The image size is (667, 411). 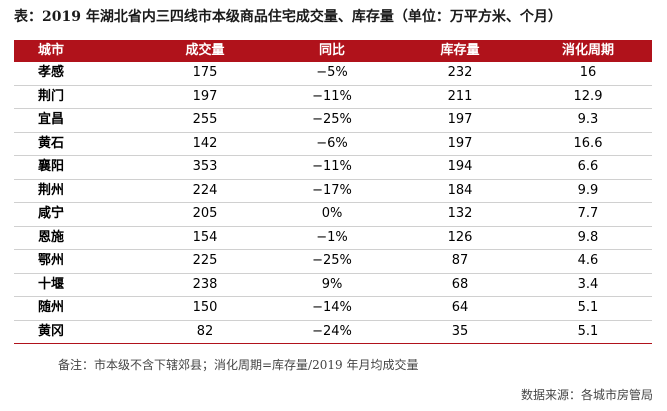 What do you see at coordinates (78, 144) in the screenshot?
I see `cell-city: 黄石` at bounding box center [78, 144].